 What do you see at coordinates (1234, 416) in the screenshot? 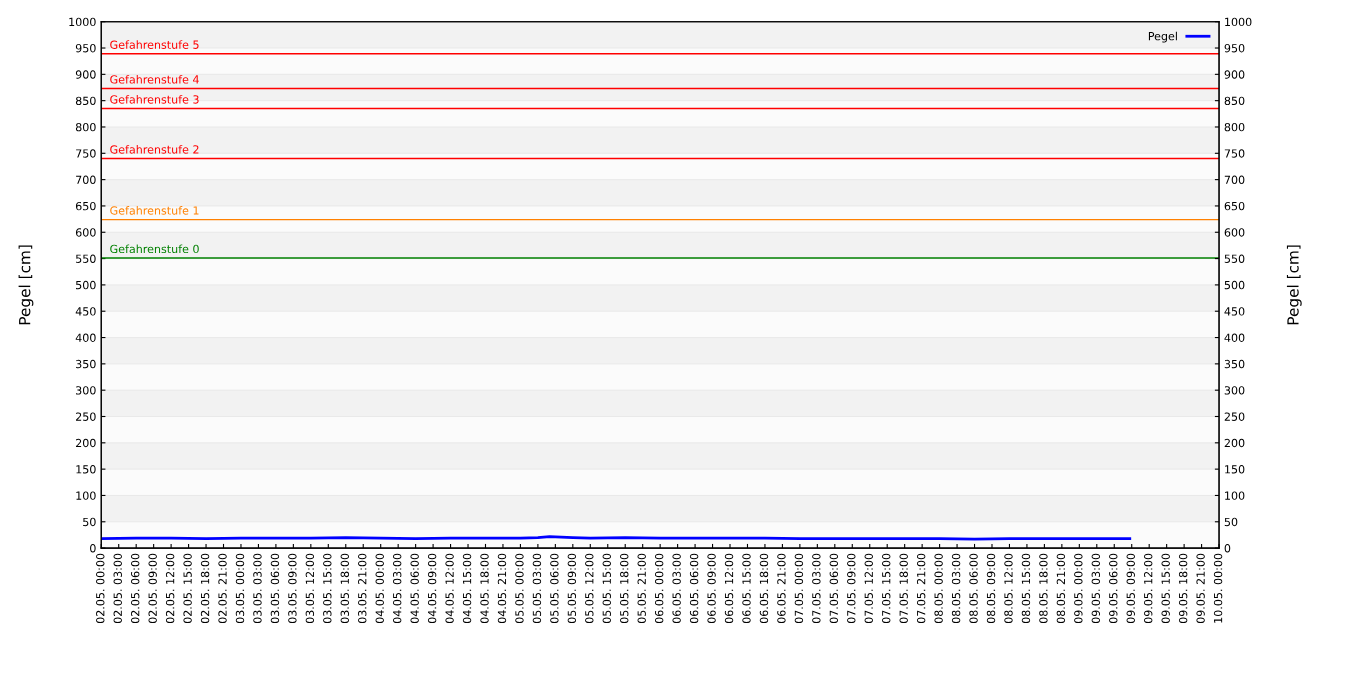
I see `y2-tick-label: 250` at bounding box center [1234, 416].